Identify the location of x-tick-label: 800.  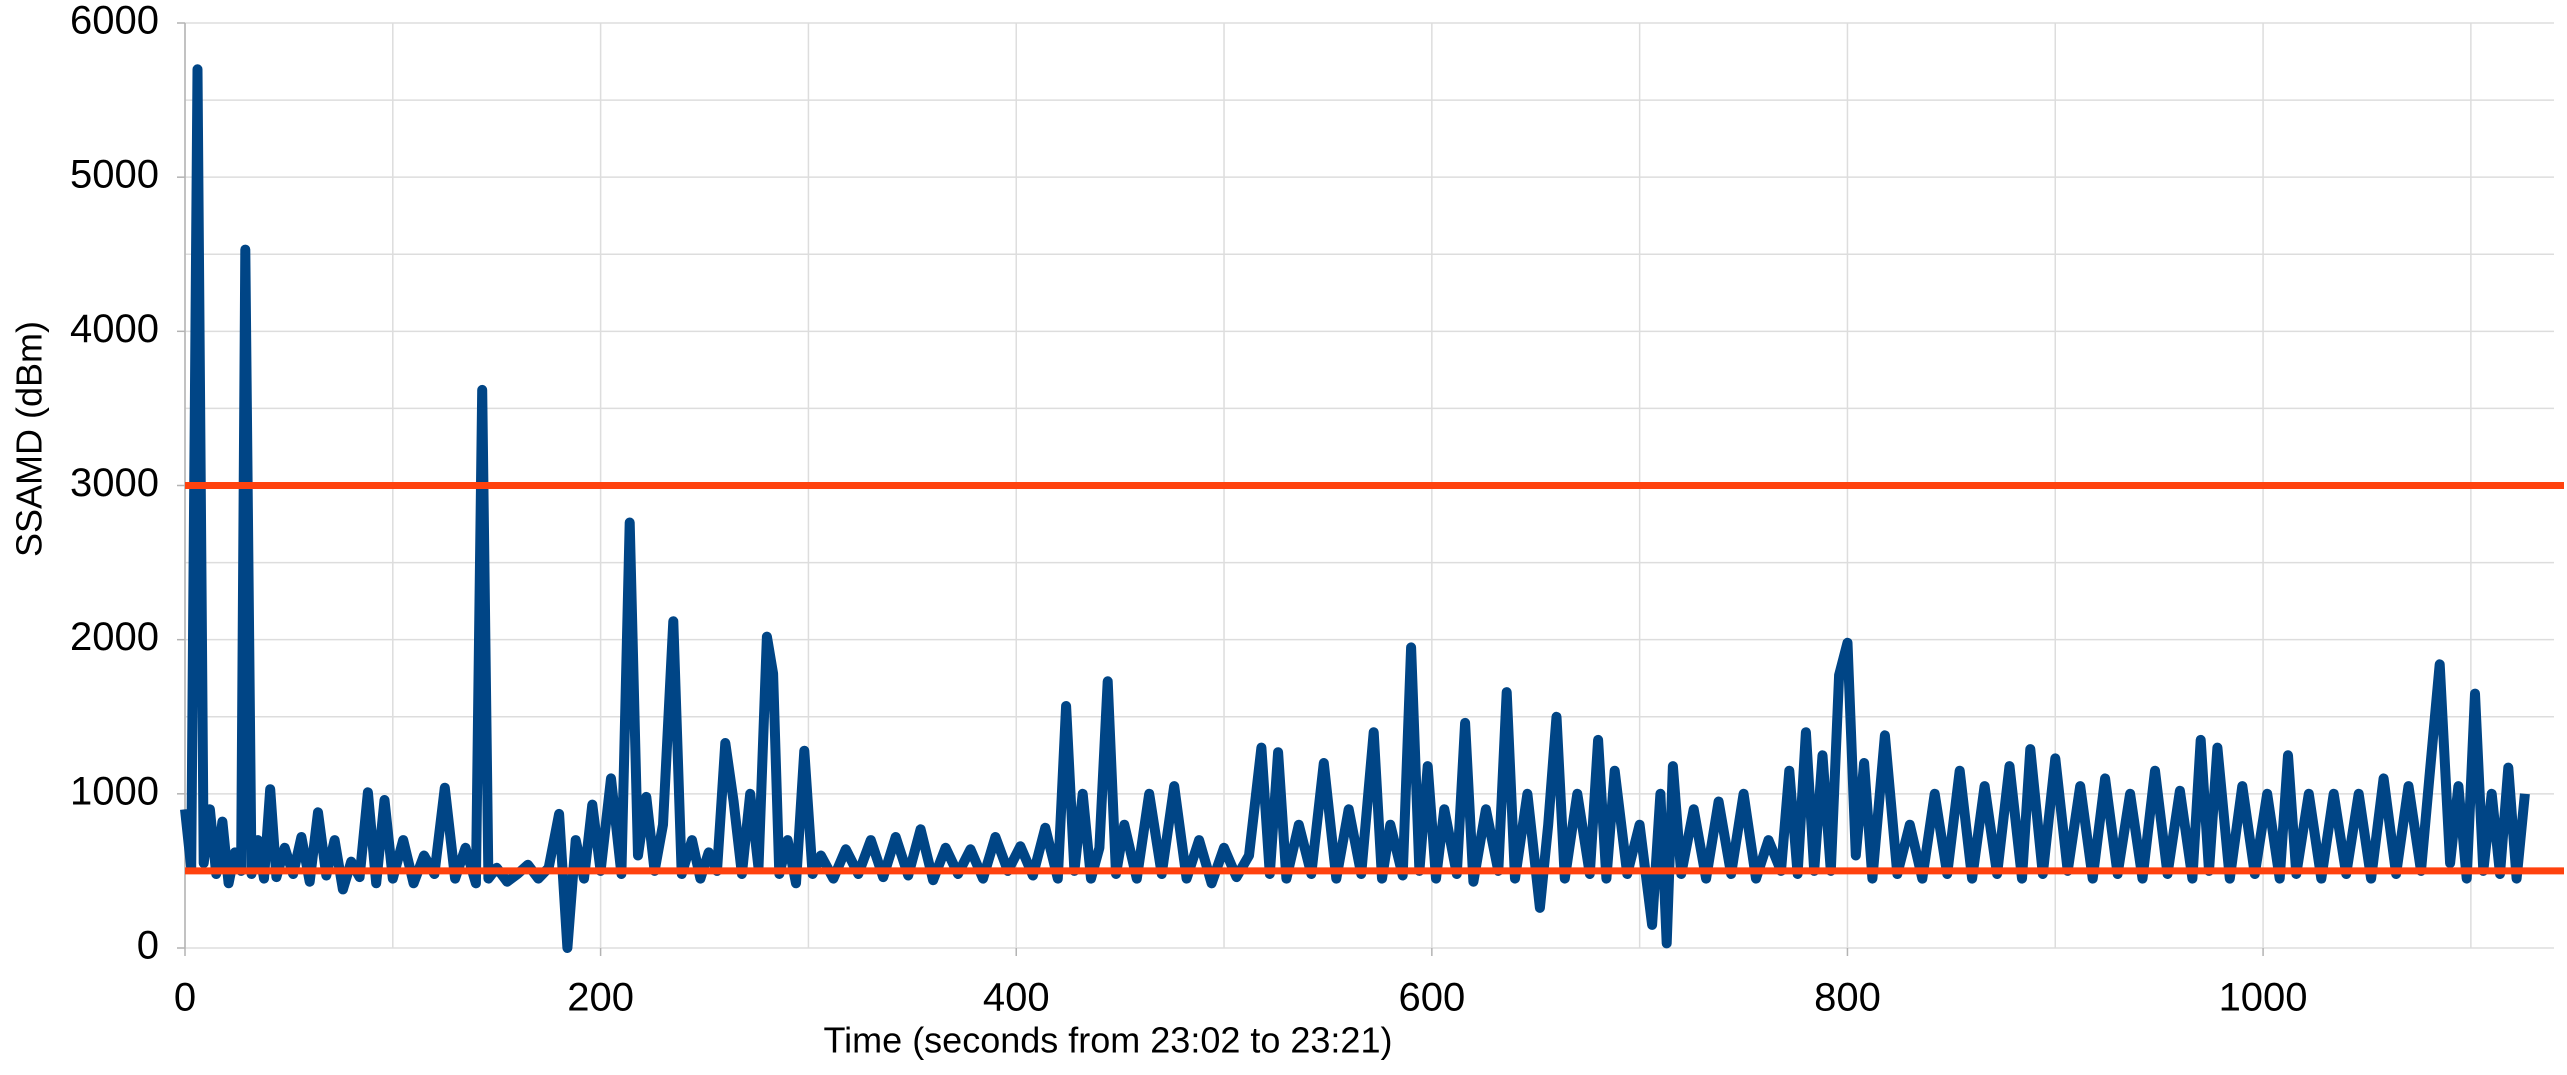
(1847, 998).